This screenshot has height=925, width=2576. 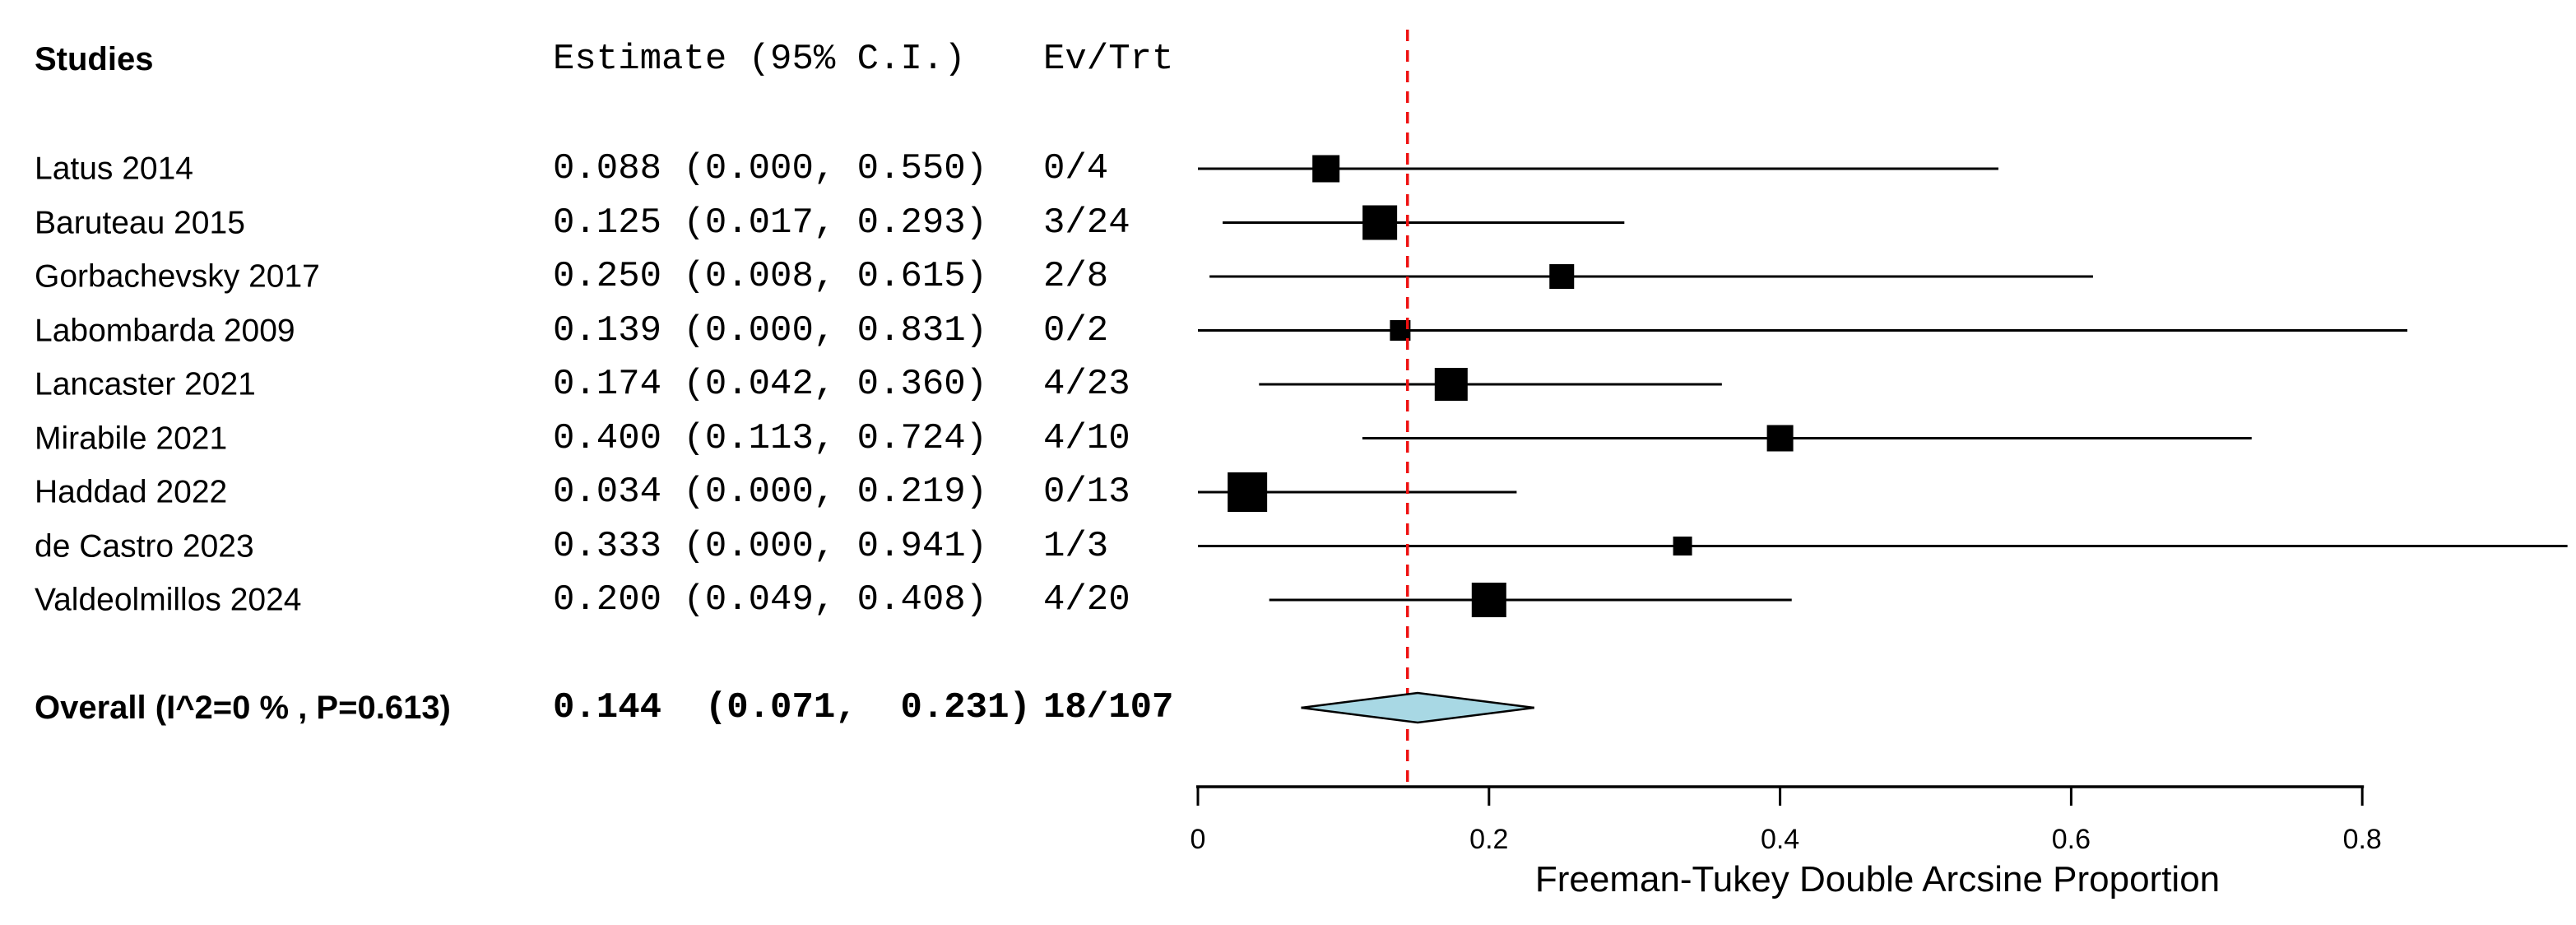 What do you see at coordinates (771, 276) in the screenshot?
I see `study-estimate: 0.250 (0.008, 0.615)` at bounding box center [771, 276].